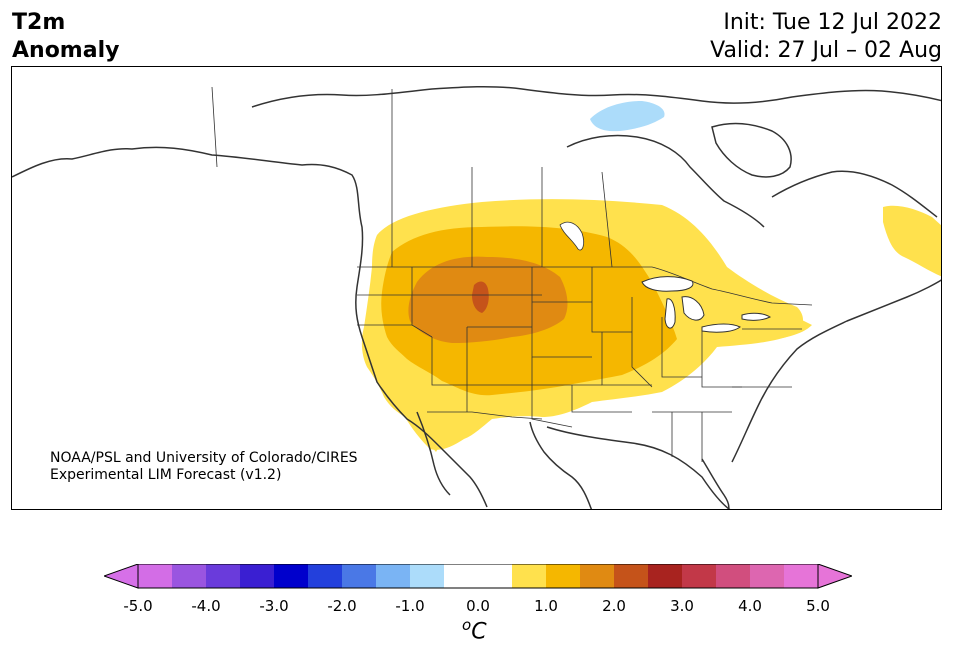 The image size is (953, 656). I want to click on coastline-baffin, so click(751, 150).